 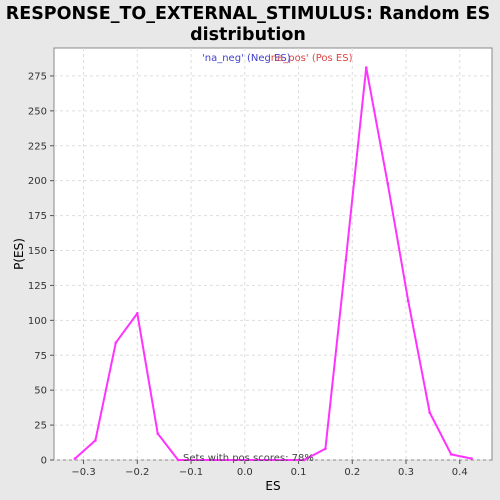 I want to click on annotation-pos-scores: Sets with pos scores: 78%, so click(x=248, y=458).